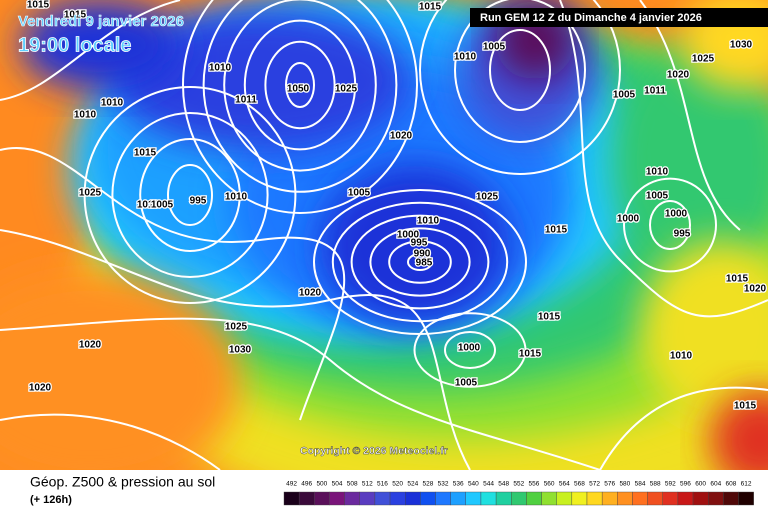 Image resolution: width=768 pixels, height=512 pixels. I want to click on scale-label: 500, so click(321, 484).